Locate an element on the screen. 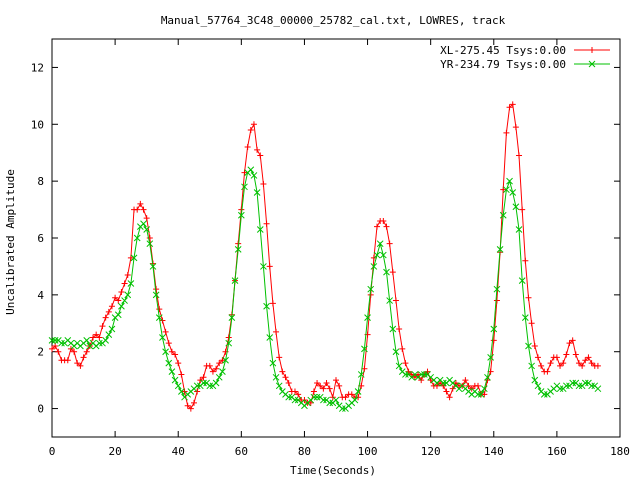 This screenshot has width=640, height=480. x-tick-label: 160 is located at coordinates (557, 451).